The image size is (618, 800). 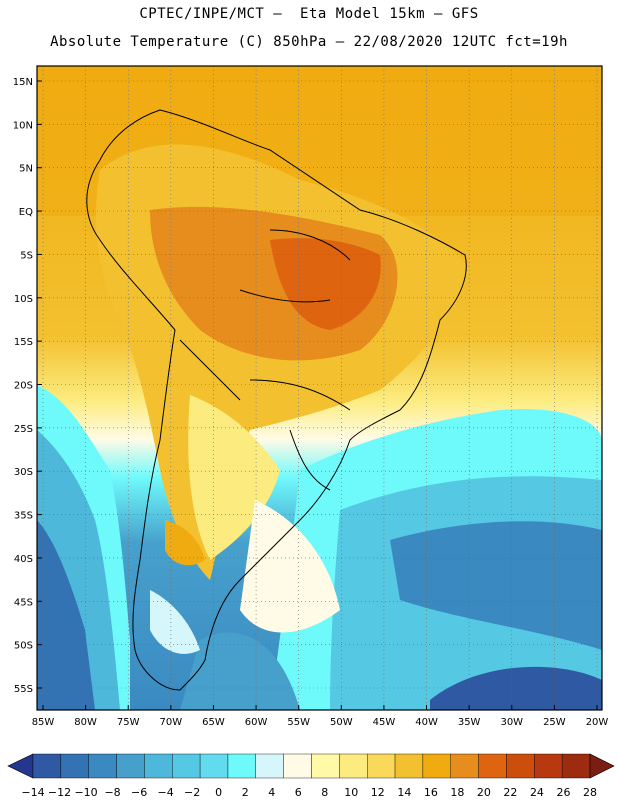 I want to click on colorbar-label: 6, so click(x=298, y=792).